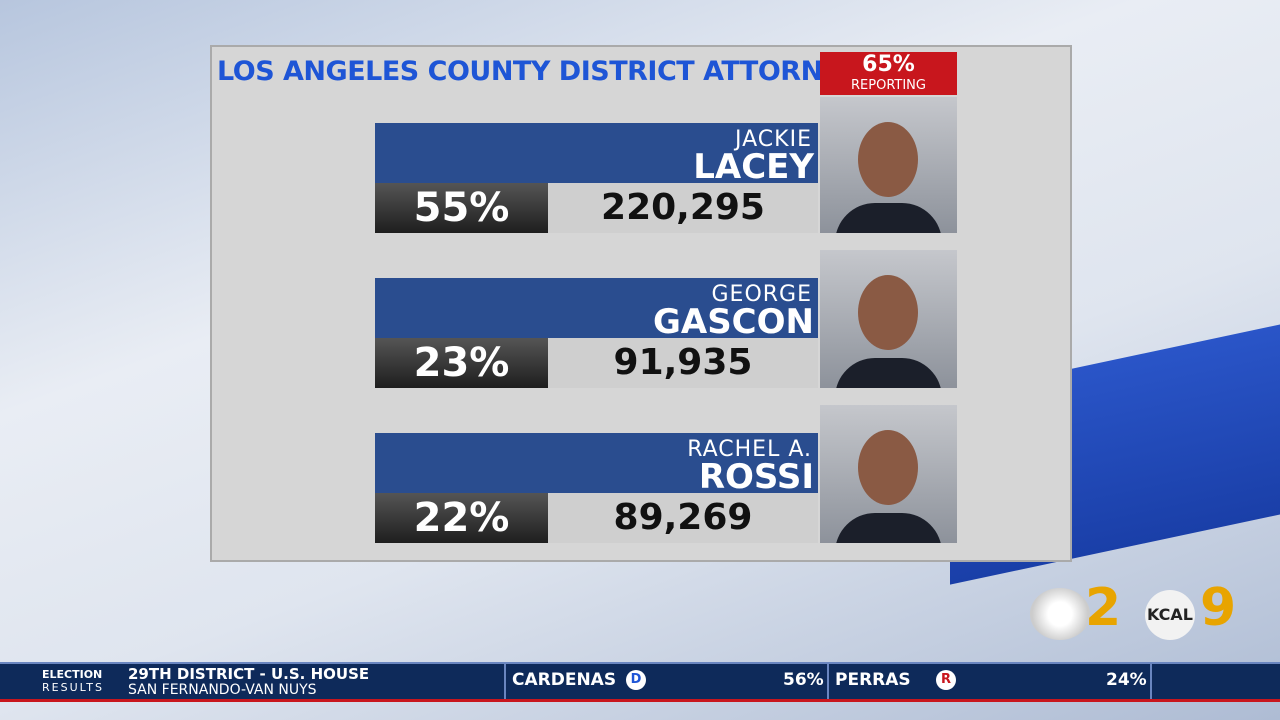 This screenshot has height=720, width=1280. What do you see at coordinates (888, 85) in the screenshot?
I see `reporting-label: REPORTING` at bounding box center [888, 85].